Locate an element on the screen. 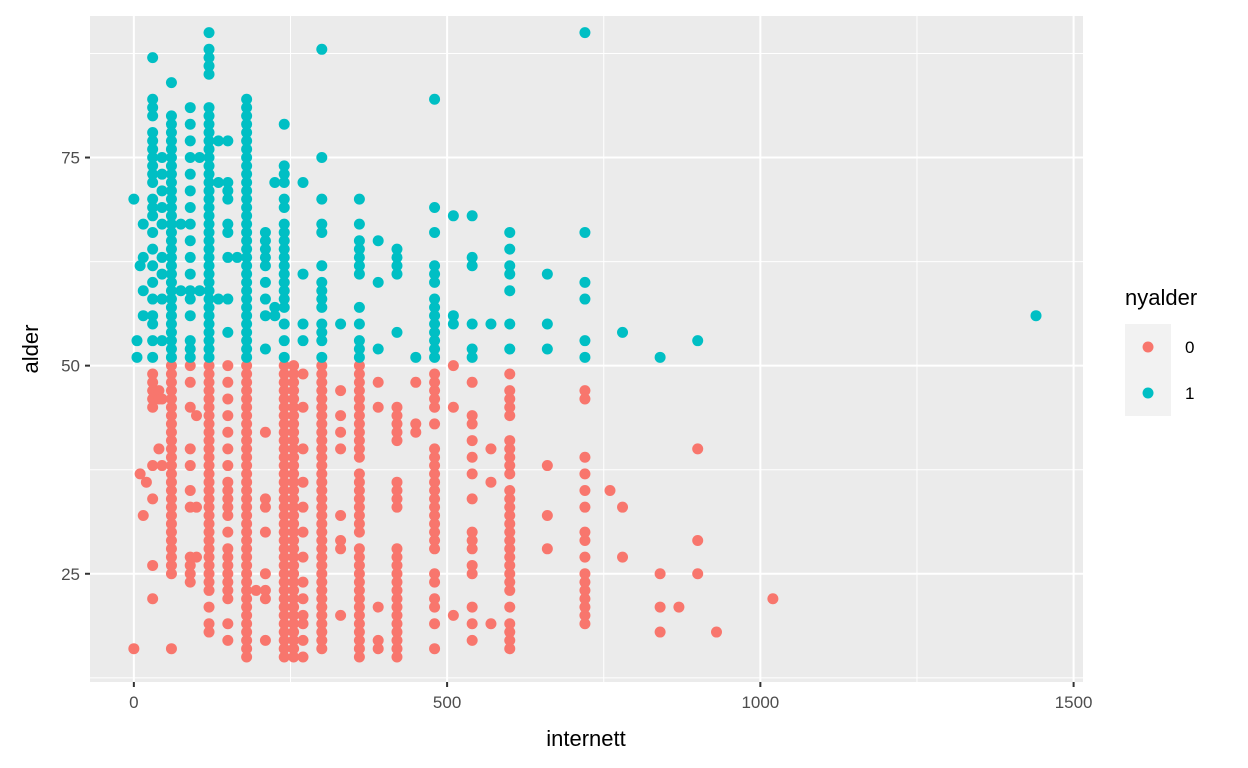 Image resolution: width=1248 pixels, height=768 pixels. x-tick-label: 500 is located at coordinates (447, 702).